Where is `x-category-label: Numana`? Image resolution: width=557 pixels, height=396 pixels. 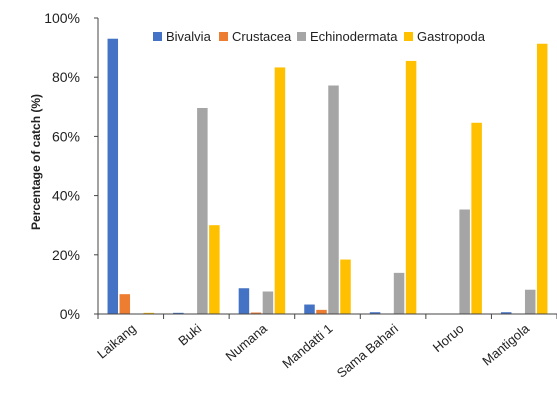 x-category-label: Numana is located at coordinates (247, 342).